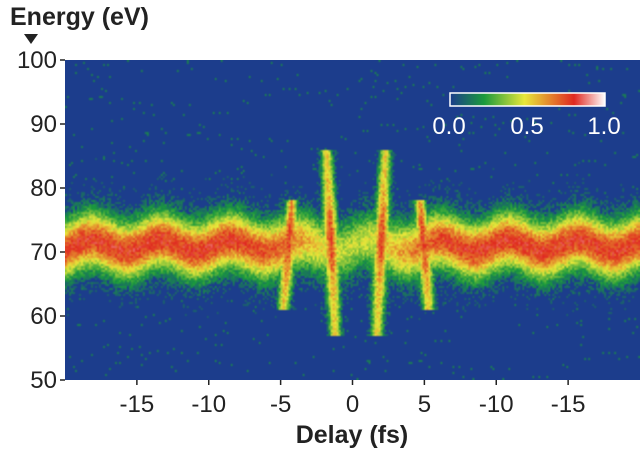 This screenshot has width=640, height=468. Describe the element at coordinates (526, 126) in the screenshot. I see `colorbar-tick-1: 0.5` at that location.